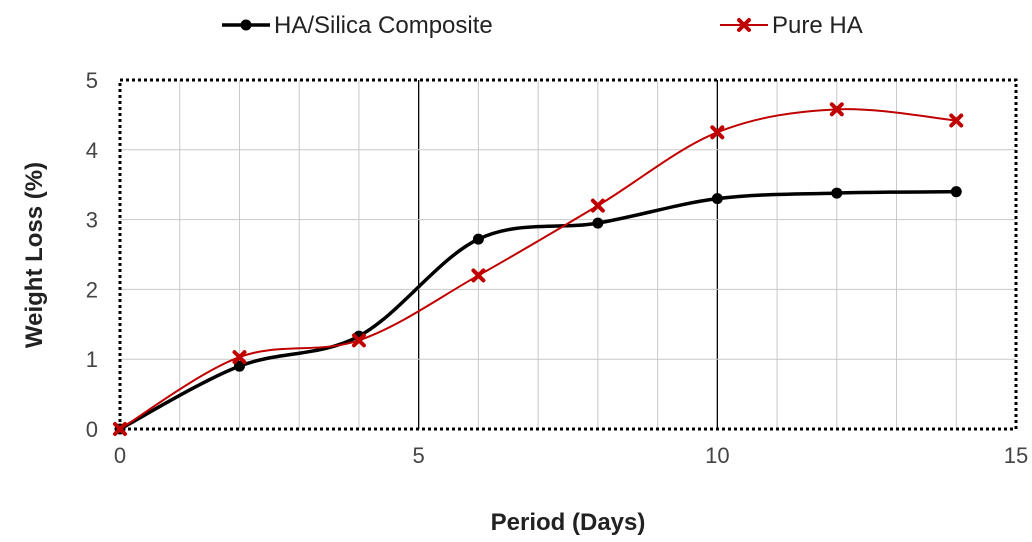  Describe the element at coordinates (92, 150) in the screenshot. I see `y-tick-label: 4` at that location.